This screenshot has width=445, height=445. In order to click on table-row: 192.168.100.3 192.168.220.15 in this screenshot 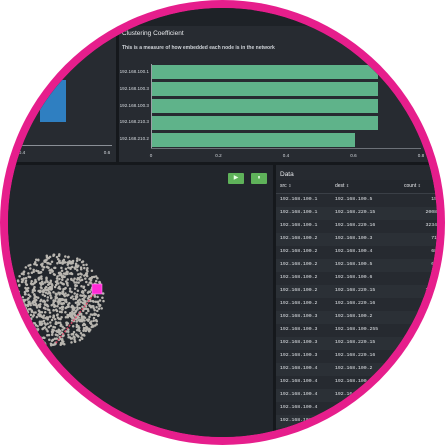, I will do `click(356, 343)`.